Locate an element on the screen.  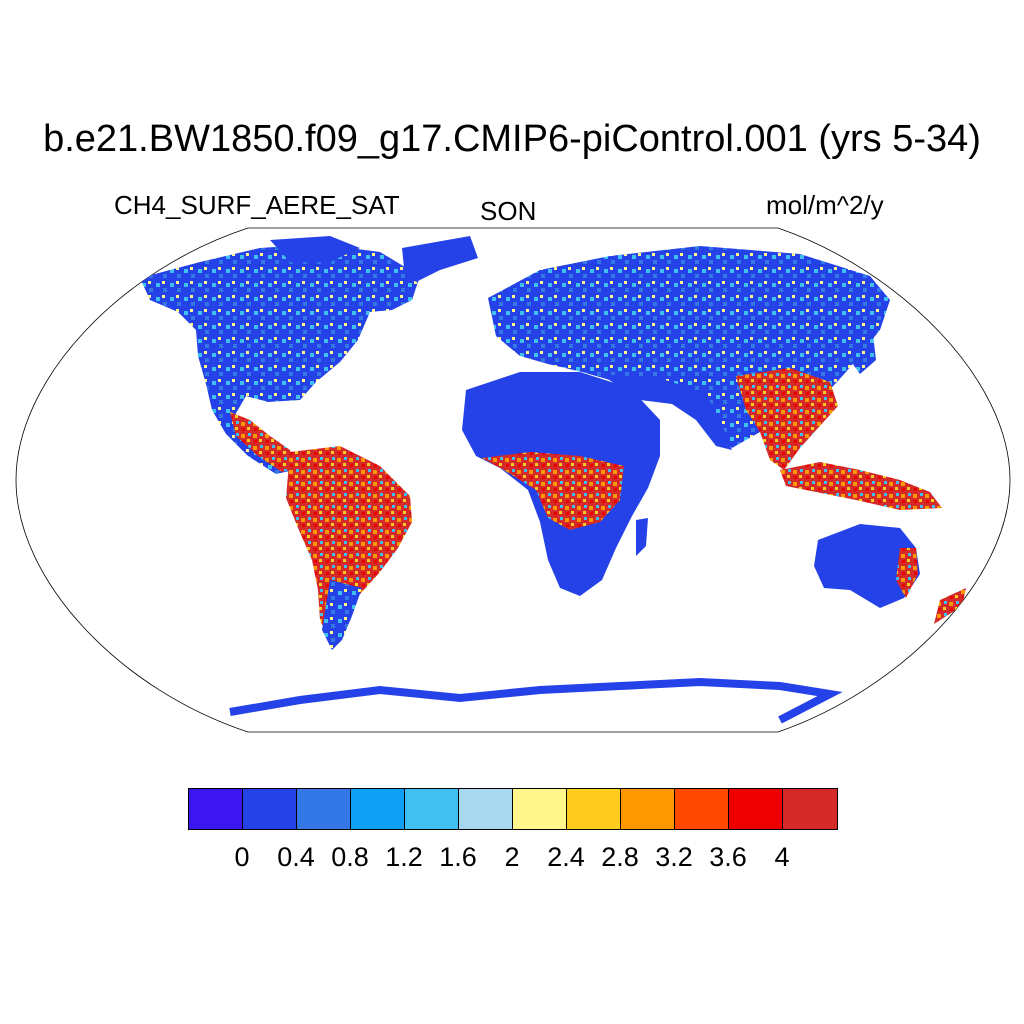
colorbar-tick-label: 3.2 is located at coordinates (674, 857).